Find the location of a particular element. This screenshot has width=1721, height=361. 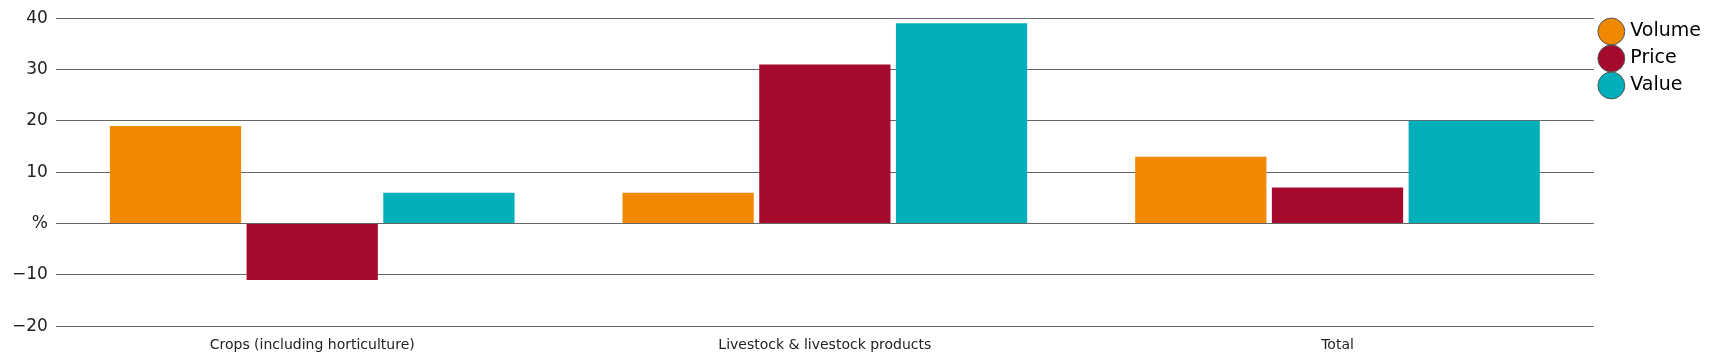

legend-label: Price is located at coordinates (1653, 56).